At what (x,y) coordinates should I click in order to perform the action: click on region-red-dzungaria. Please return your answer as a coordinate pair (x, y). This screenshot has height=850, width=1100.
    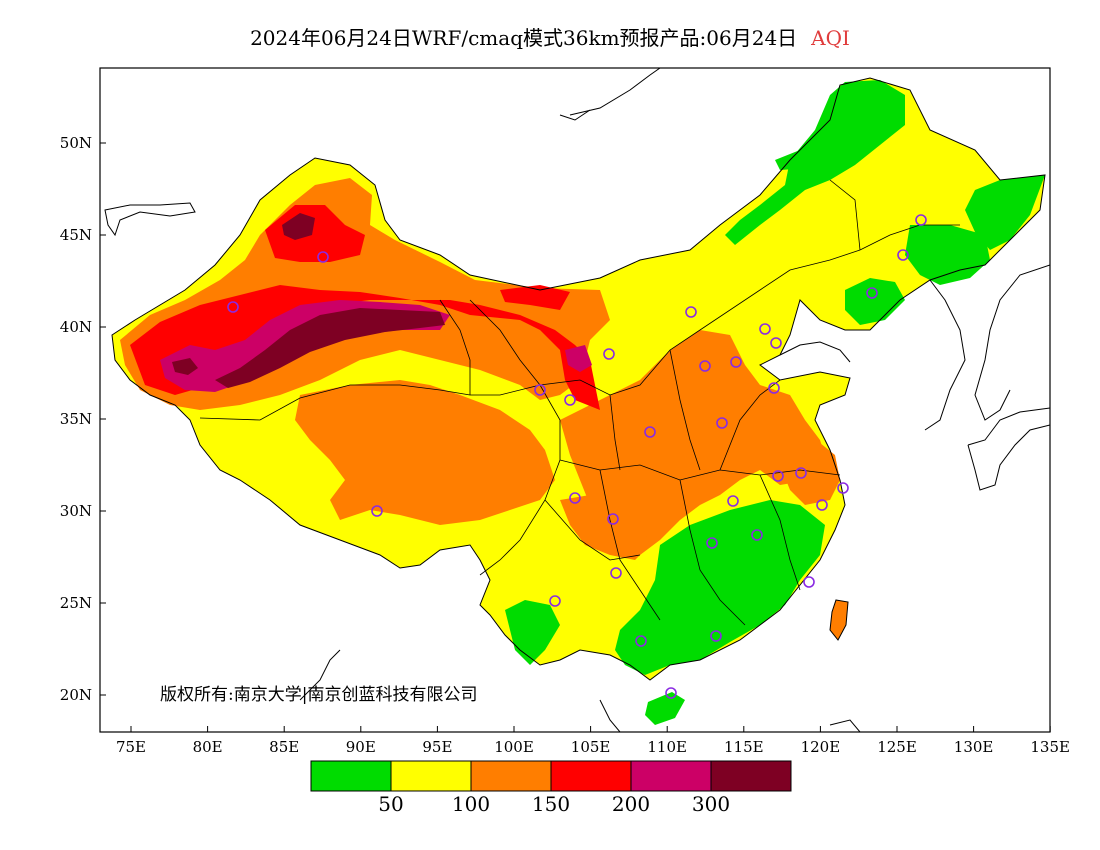
    Looking at the image, I should click on (315, 233).